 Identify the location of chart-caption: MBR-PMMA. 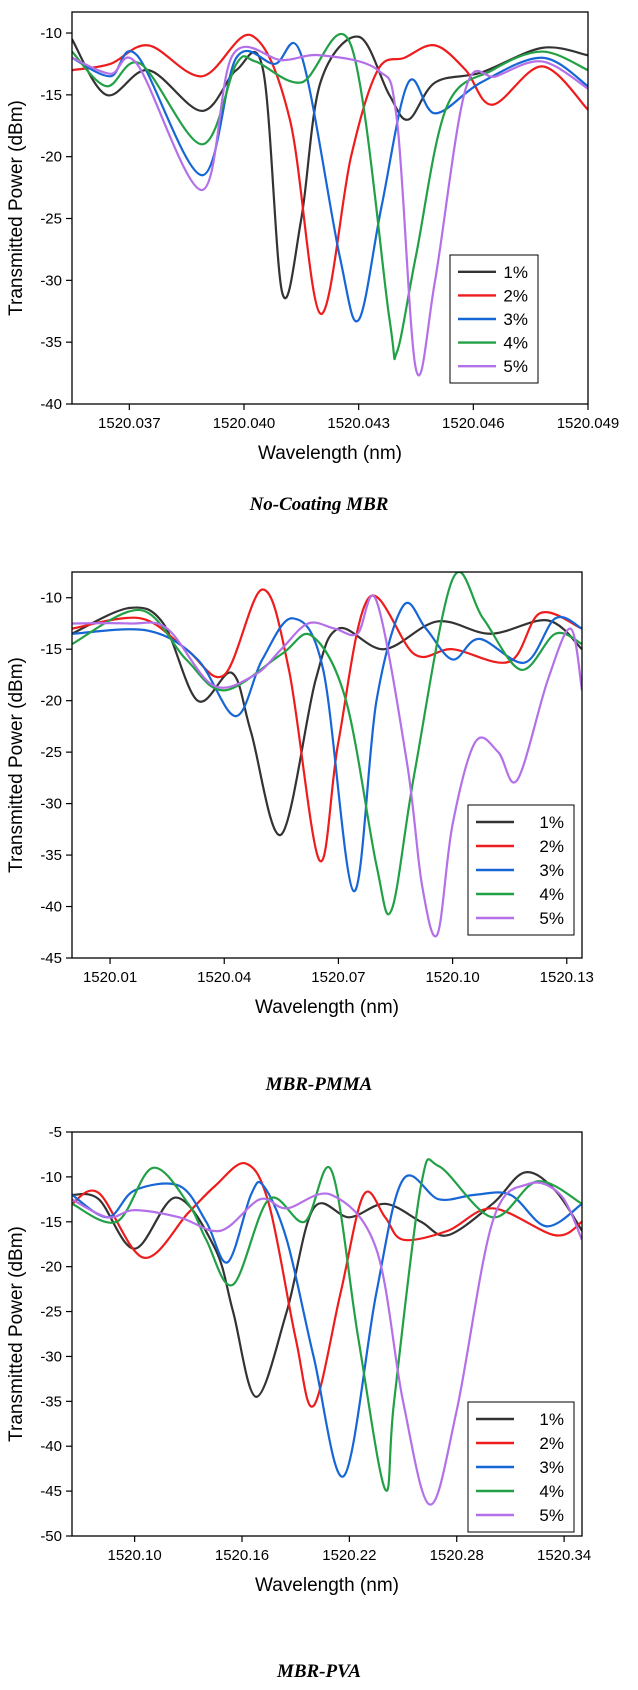
(319, 1084).